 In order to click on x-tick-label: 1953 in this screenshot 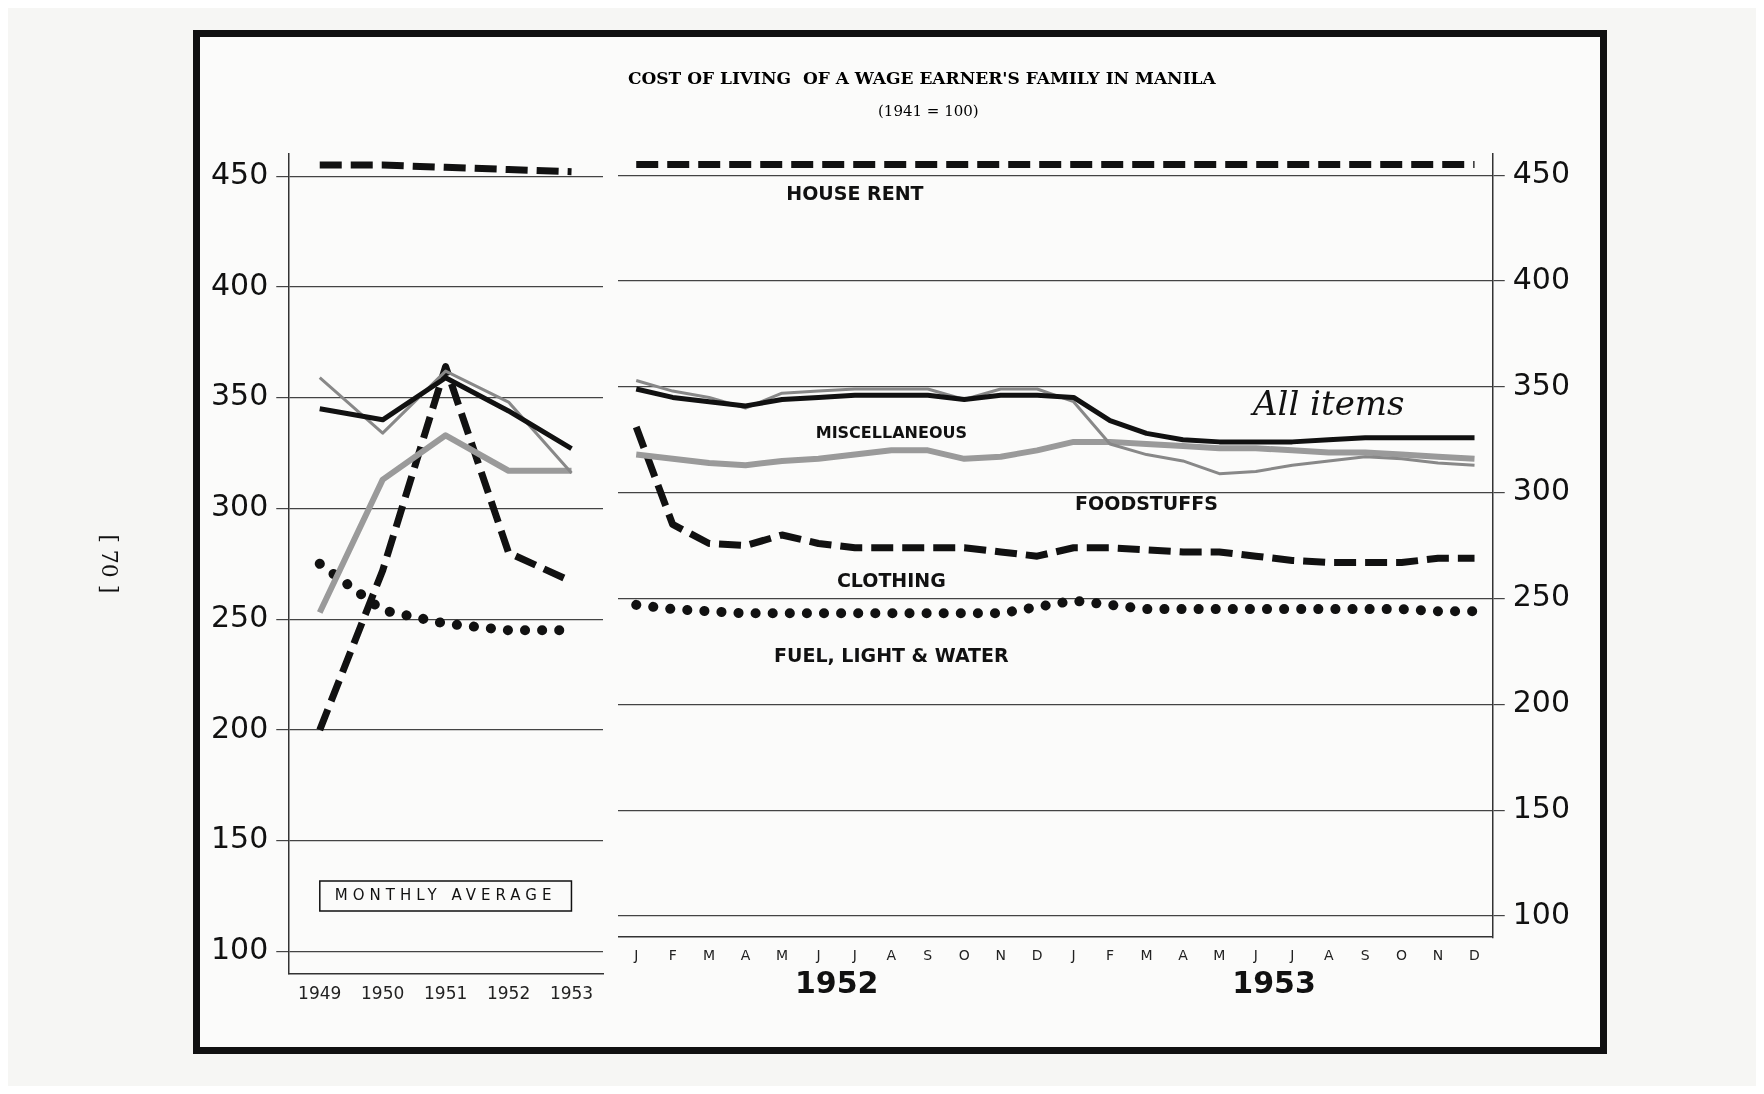, I will do `click(571, 993)`.